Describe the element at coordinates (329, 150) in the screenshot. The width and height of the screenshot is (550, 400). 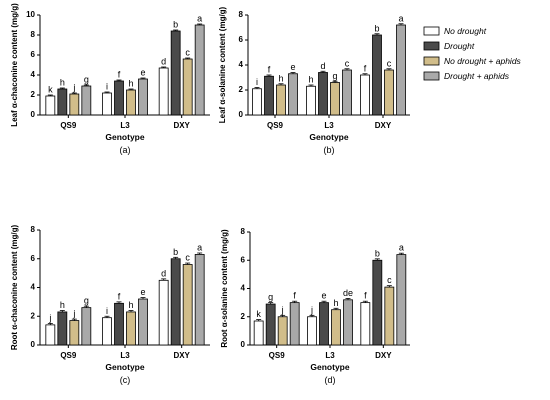
I see `panel-label: (b)` at that location.